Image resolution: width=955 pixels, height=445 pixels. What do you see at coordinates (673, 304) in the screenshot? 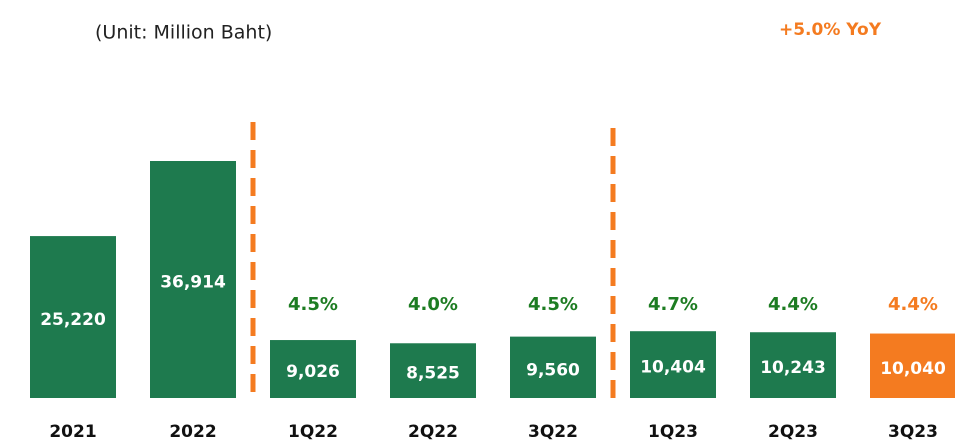
I see `margin-label: 4.7%` at bounding box center [673, 304].